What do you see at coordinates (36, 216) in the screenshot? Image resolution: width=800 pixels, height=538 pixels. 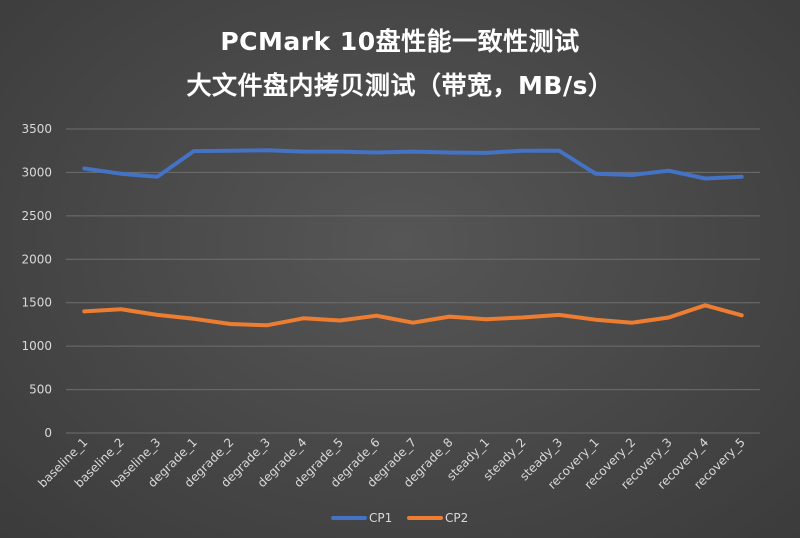 I see `y-tick-label: 2500` at bounding box center [36, 216].